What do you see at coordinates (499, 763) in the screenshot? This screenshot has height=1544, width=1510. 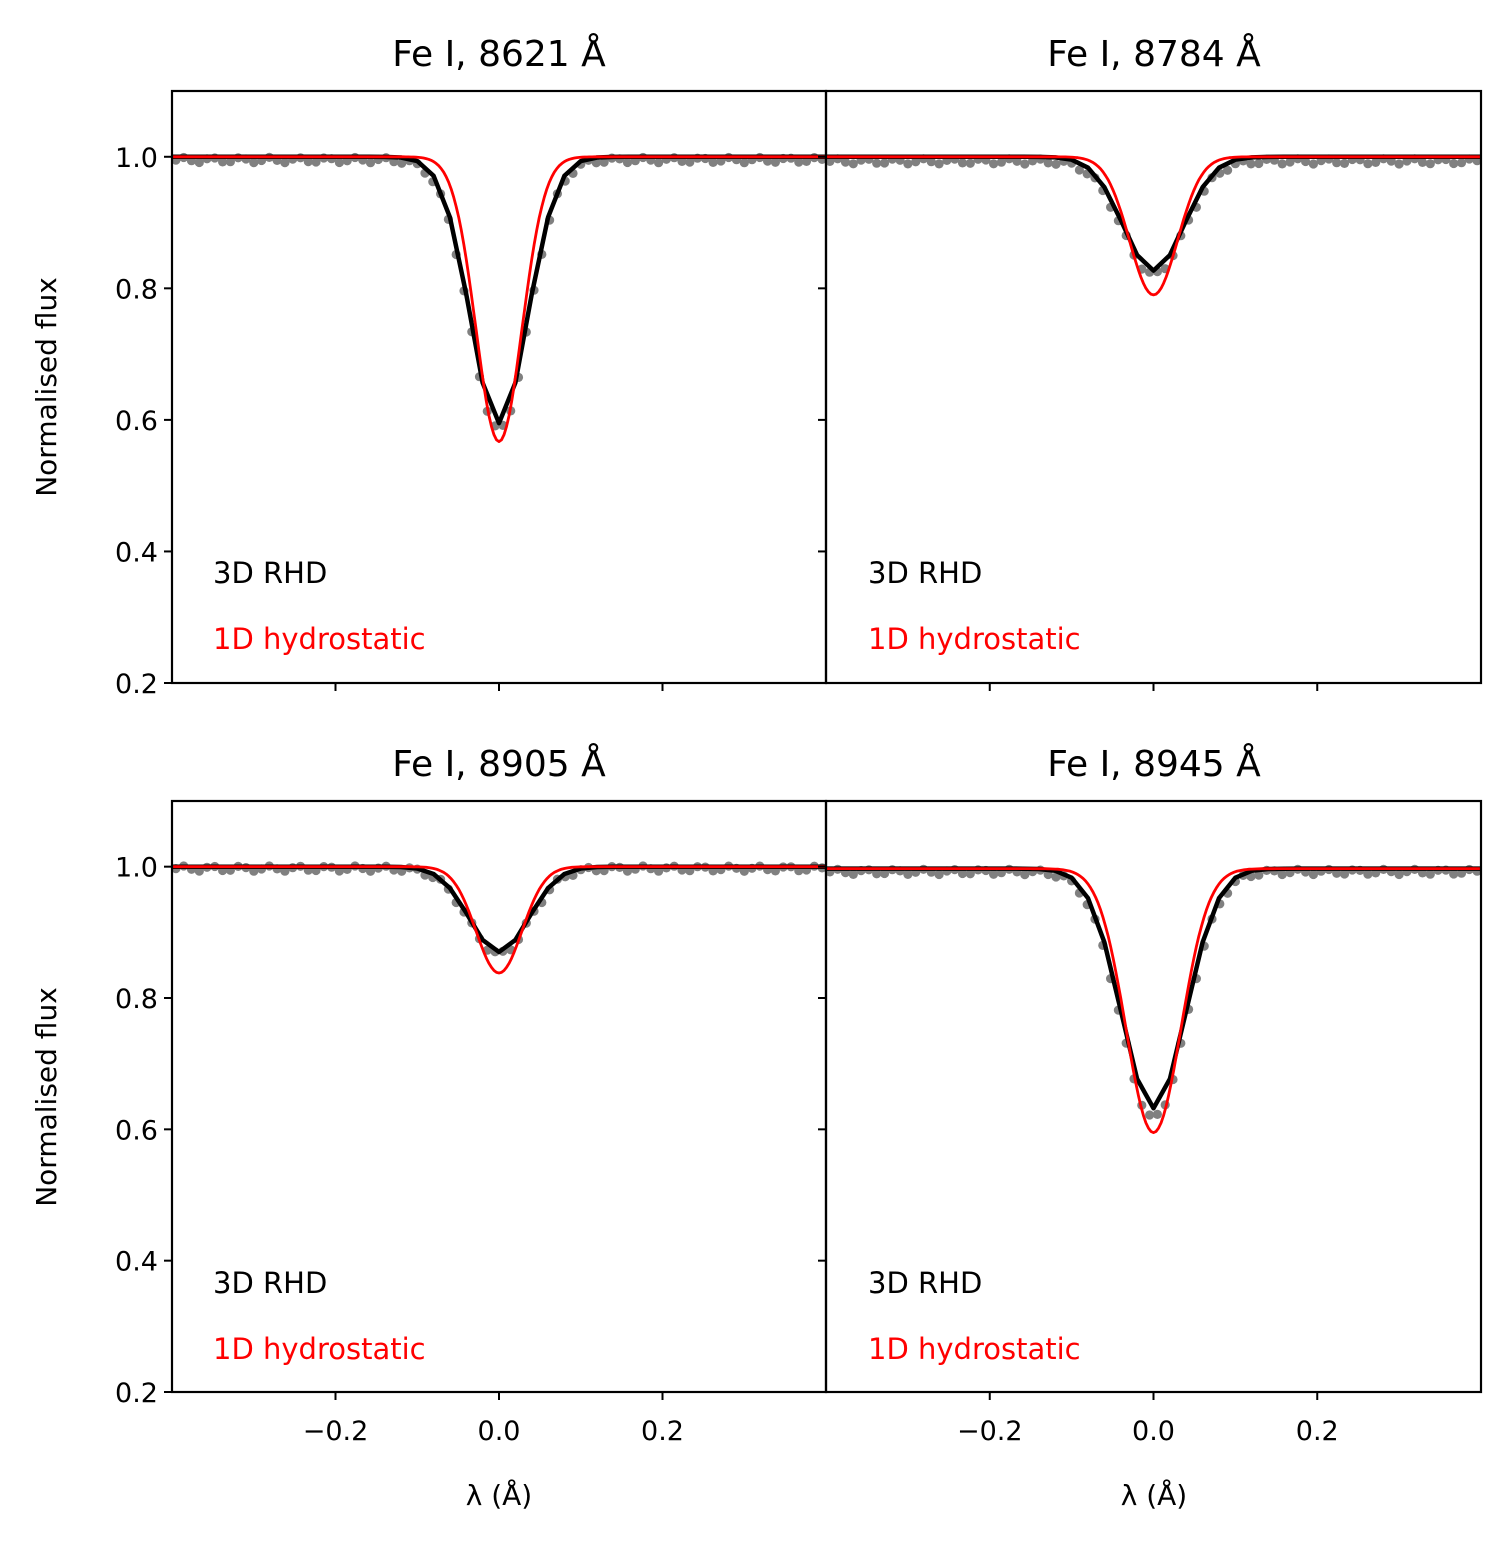 I see `panel-title: Fe I, 8905 Å` at bounding box center [499, 763].